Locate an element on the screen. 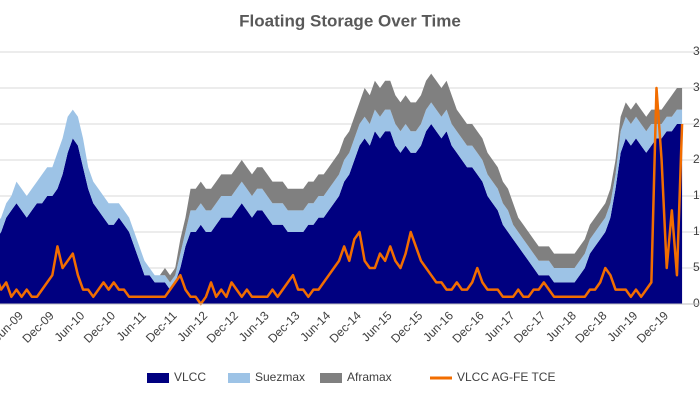  legend-label: VLCC is located at coordinates (190, 377).